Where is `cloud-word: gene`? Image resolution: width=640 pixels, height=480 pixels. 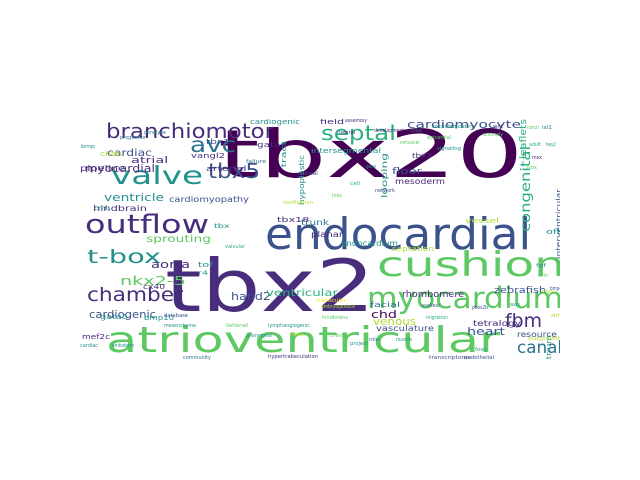 cloud-word: gene is located at coordinates (371, 167).